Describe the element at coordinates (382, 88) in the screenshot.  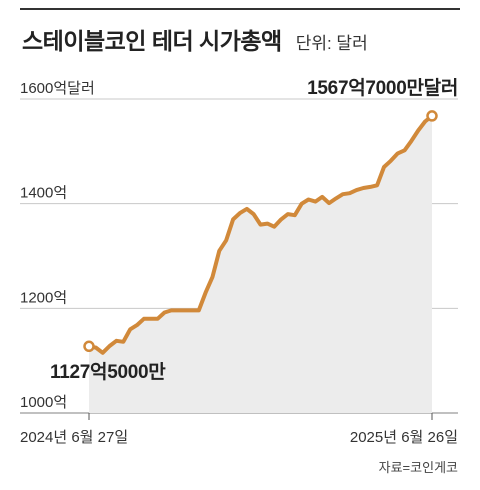
I see `end-value-label: 1567억7000만달러` at that location.